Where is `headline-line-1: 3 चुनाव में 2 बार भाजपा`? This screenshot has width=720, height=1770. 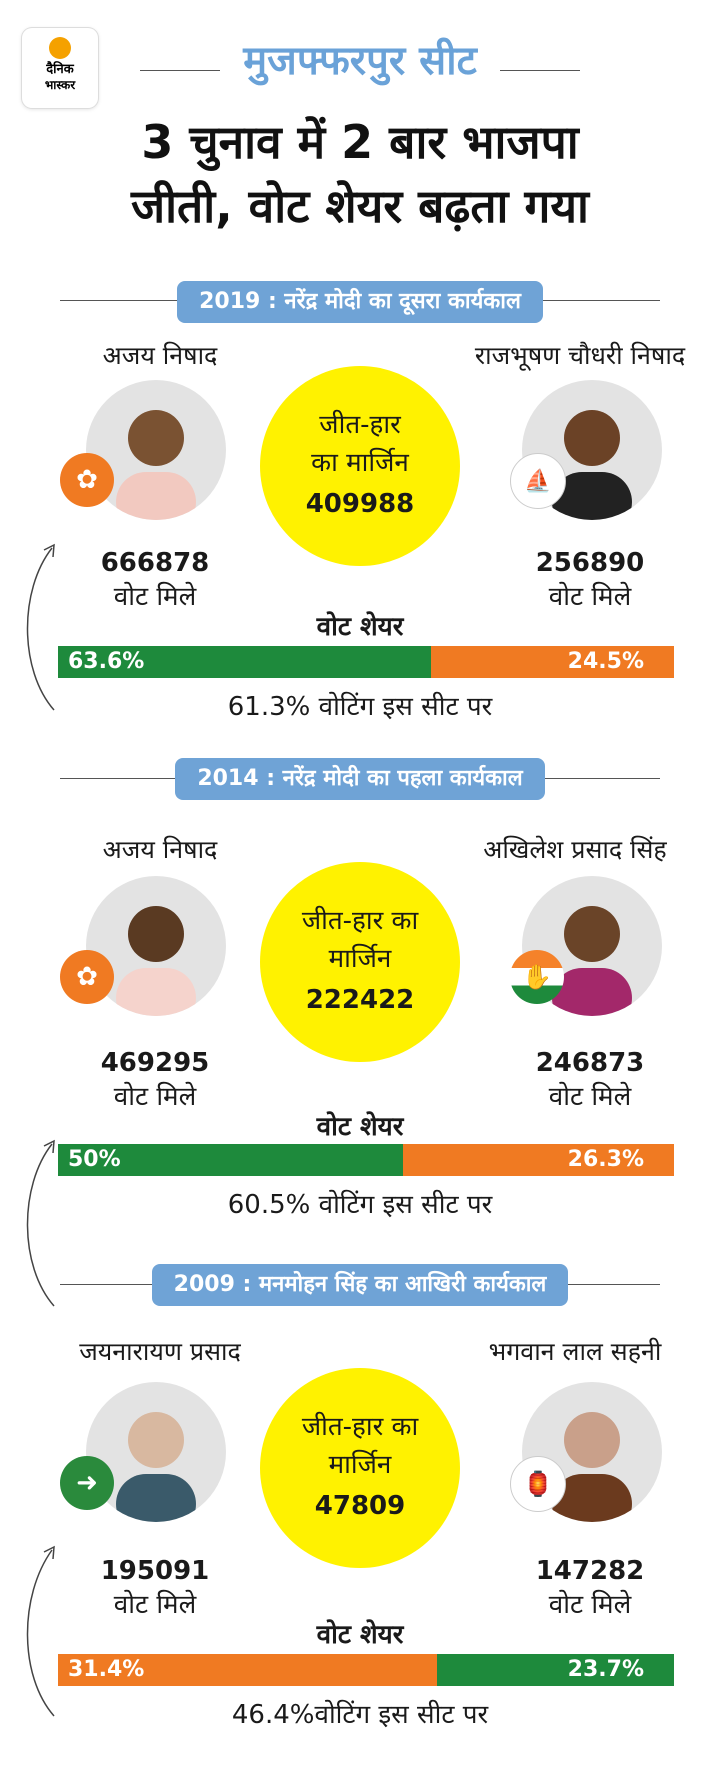
headline-line-1: 3 चुनाव में 2 बार भाजपा is located at coordinates (360, 142).